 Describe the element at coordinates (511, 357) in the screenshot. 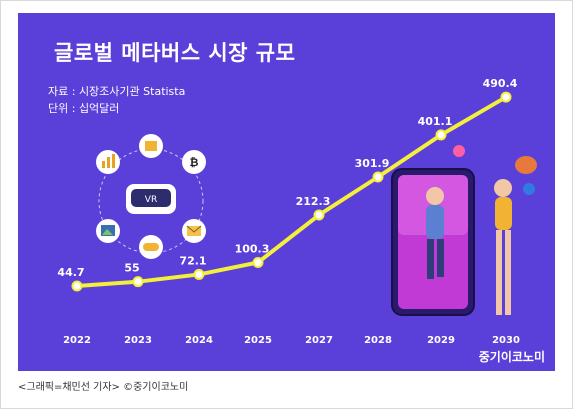

I see `brand-watermark: 중기이코노미` at that location.